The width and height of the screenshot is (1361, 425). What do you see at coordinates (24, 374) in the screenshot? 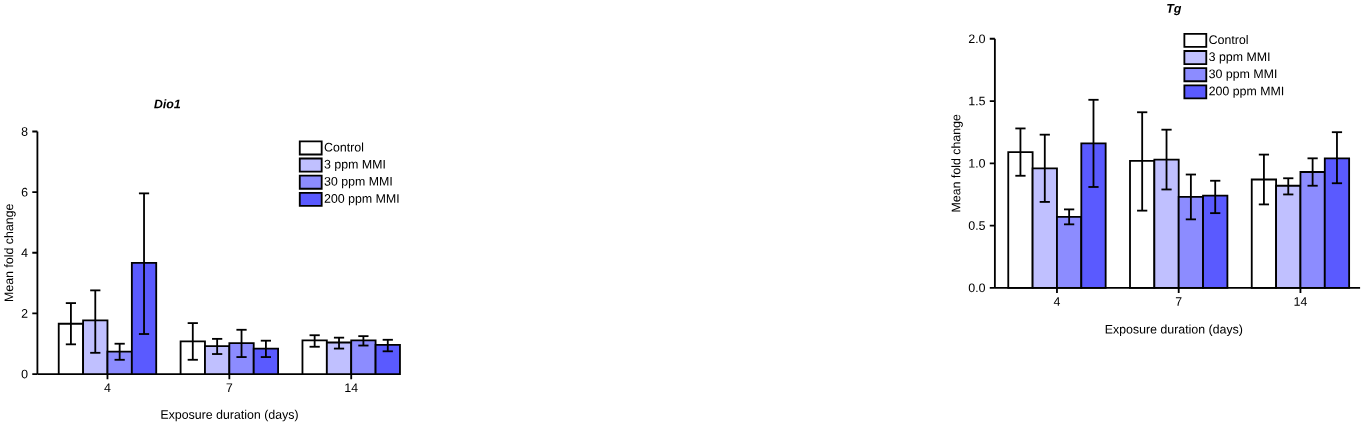
I see `y-tick-label: 0` at bounding box center [24, 374].